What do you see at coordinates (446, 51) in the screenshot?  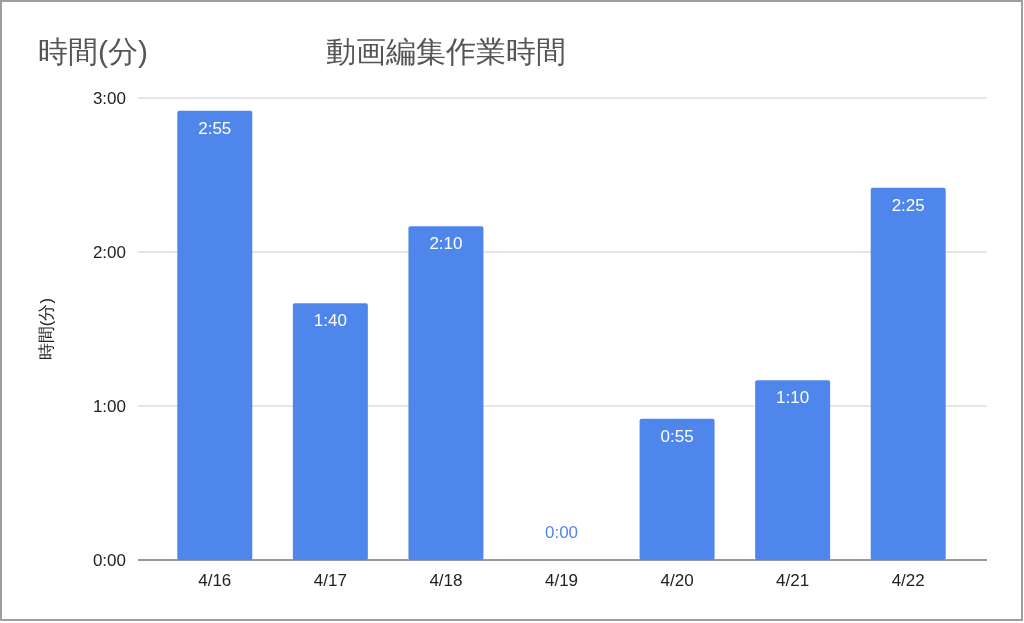 I see `chart-title: 動画編集作業時間` at bounding box center [446, 51].